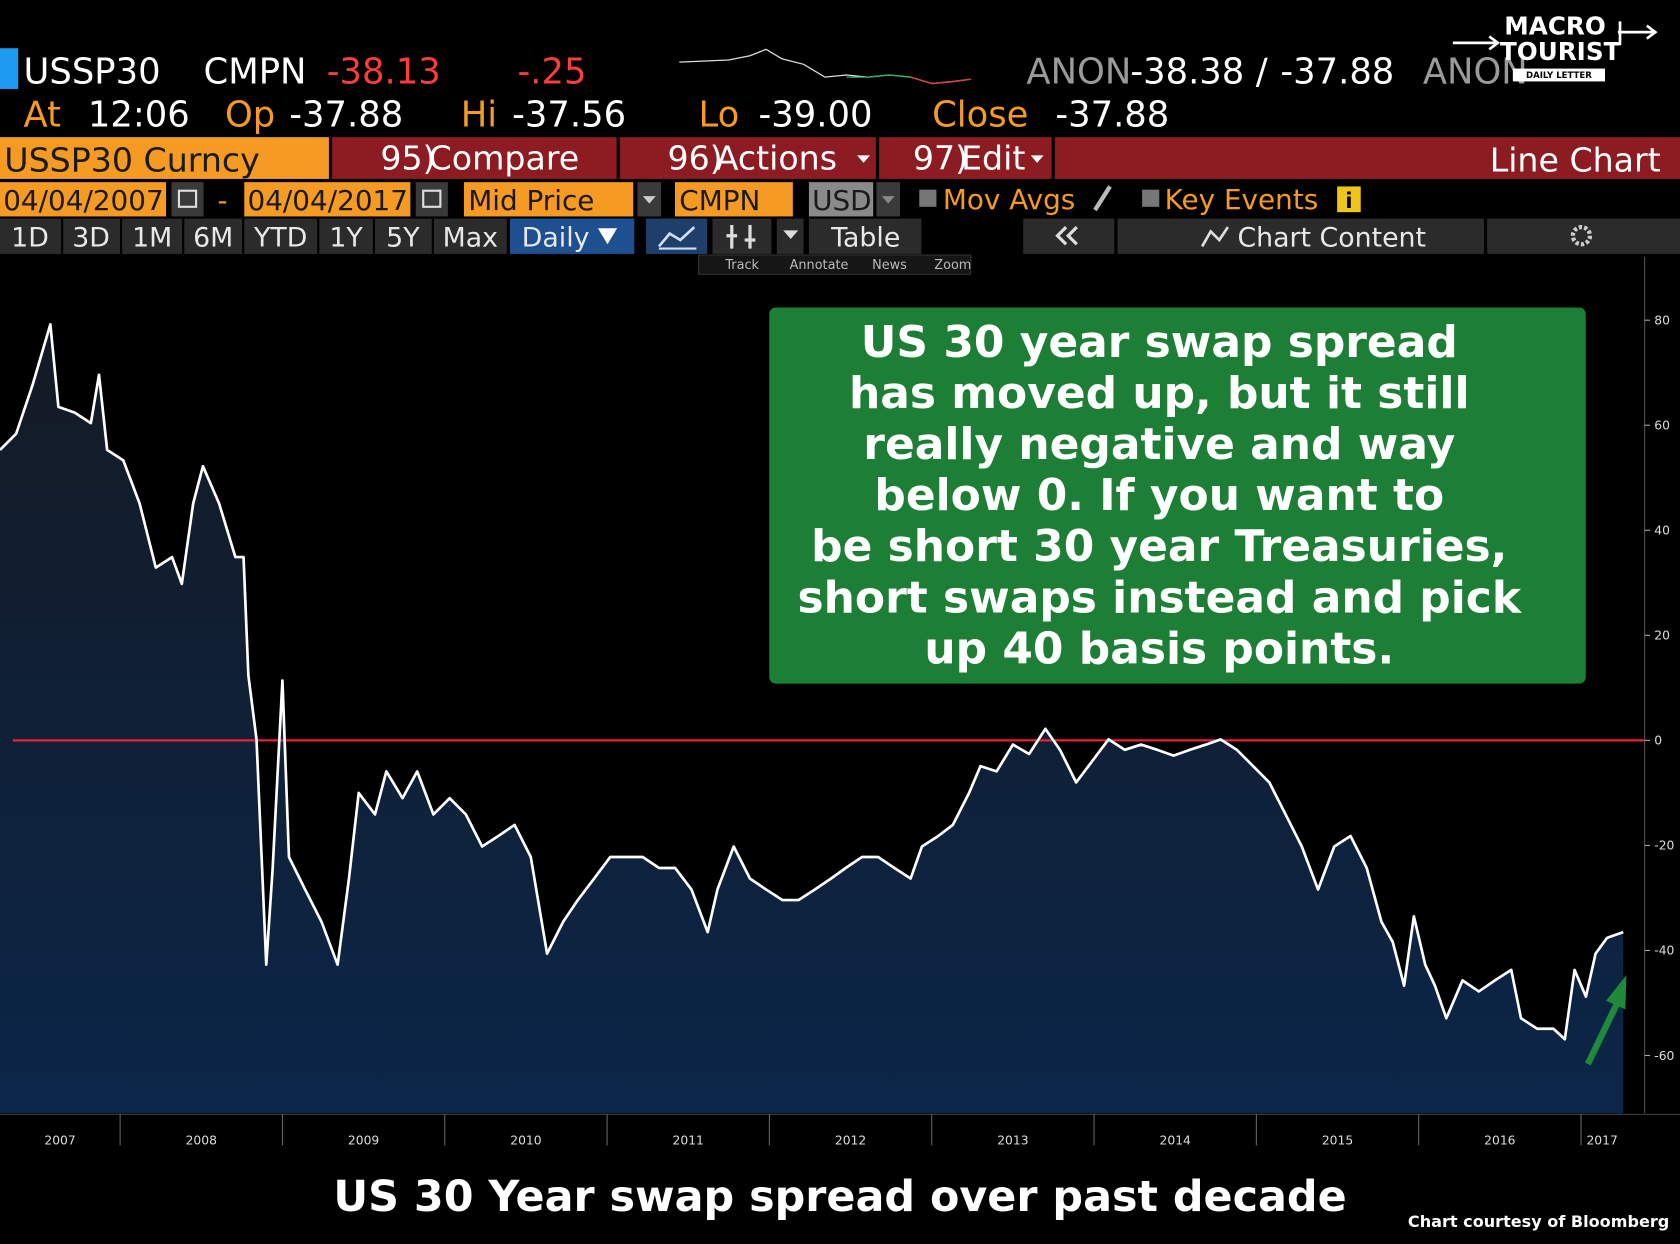 This screenshot has height=1244, width=1680. What do you see at coordinates (688, 1140) in the screenshot?
I see `x-tick-label: 2011` at bounding box center [688, 1140].